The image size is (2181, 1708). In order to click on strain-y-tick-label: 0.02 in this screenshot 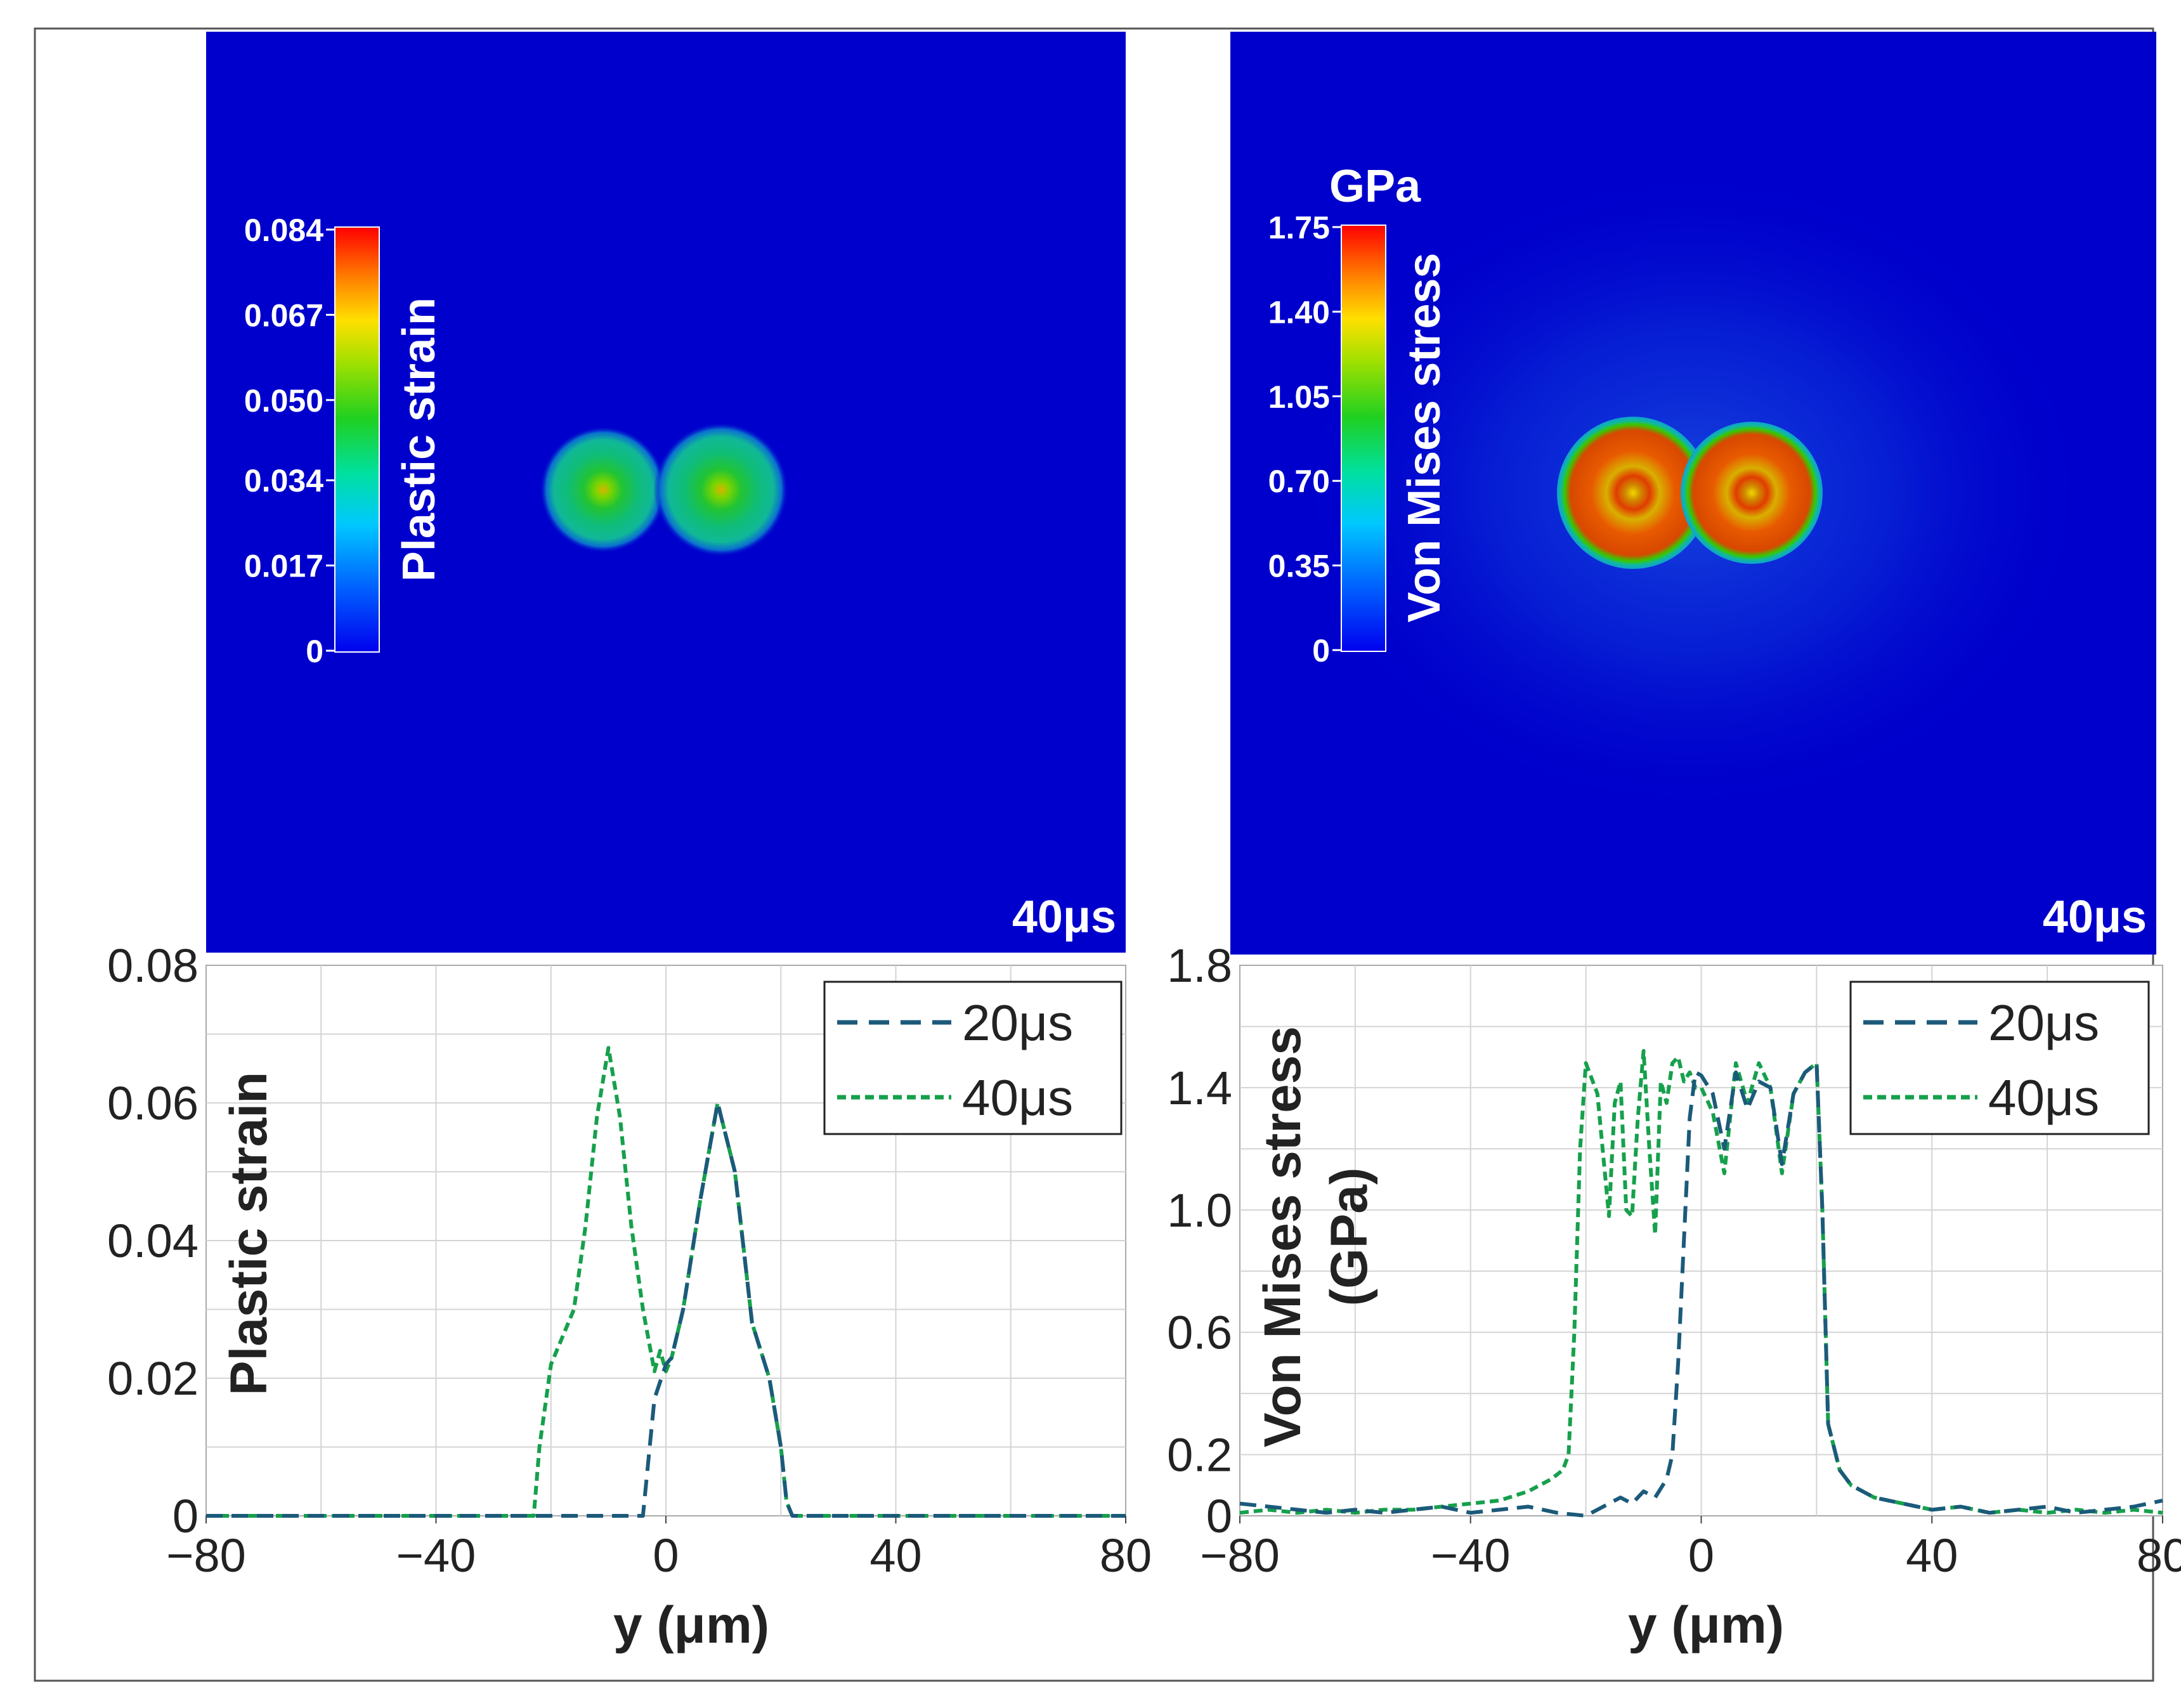, I will do `click(153, 1378)`.